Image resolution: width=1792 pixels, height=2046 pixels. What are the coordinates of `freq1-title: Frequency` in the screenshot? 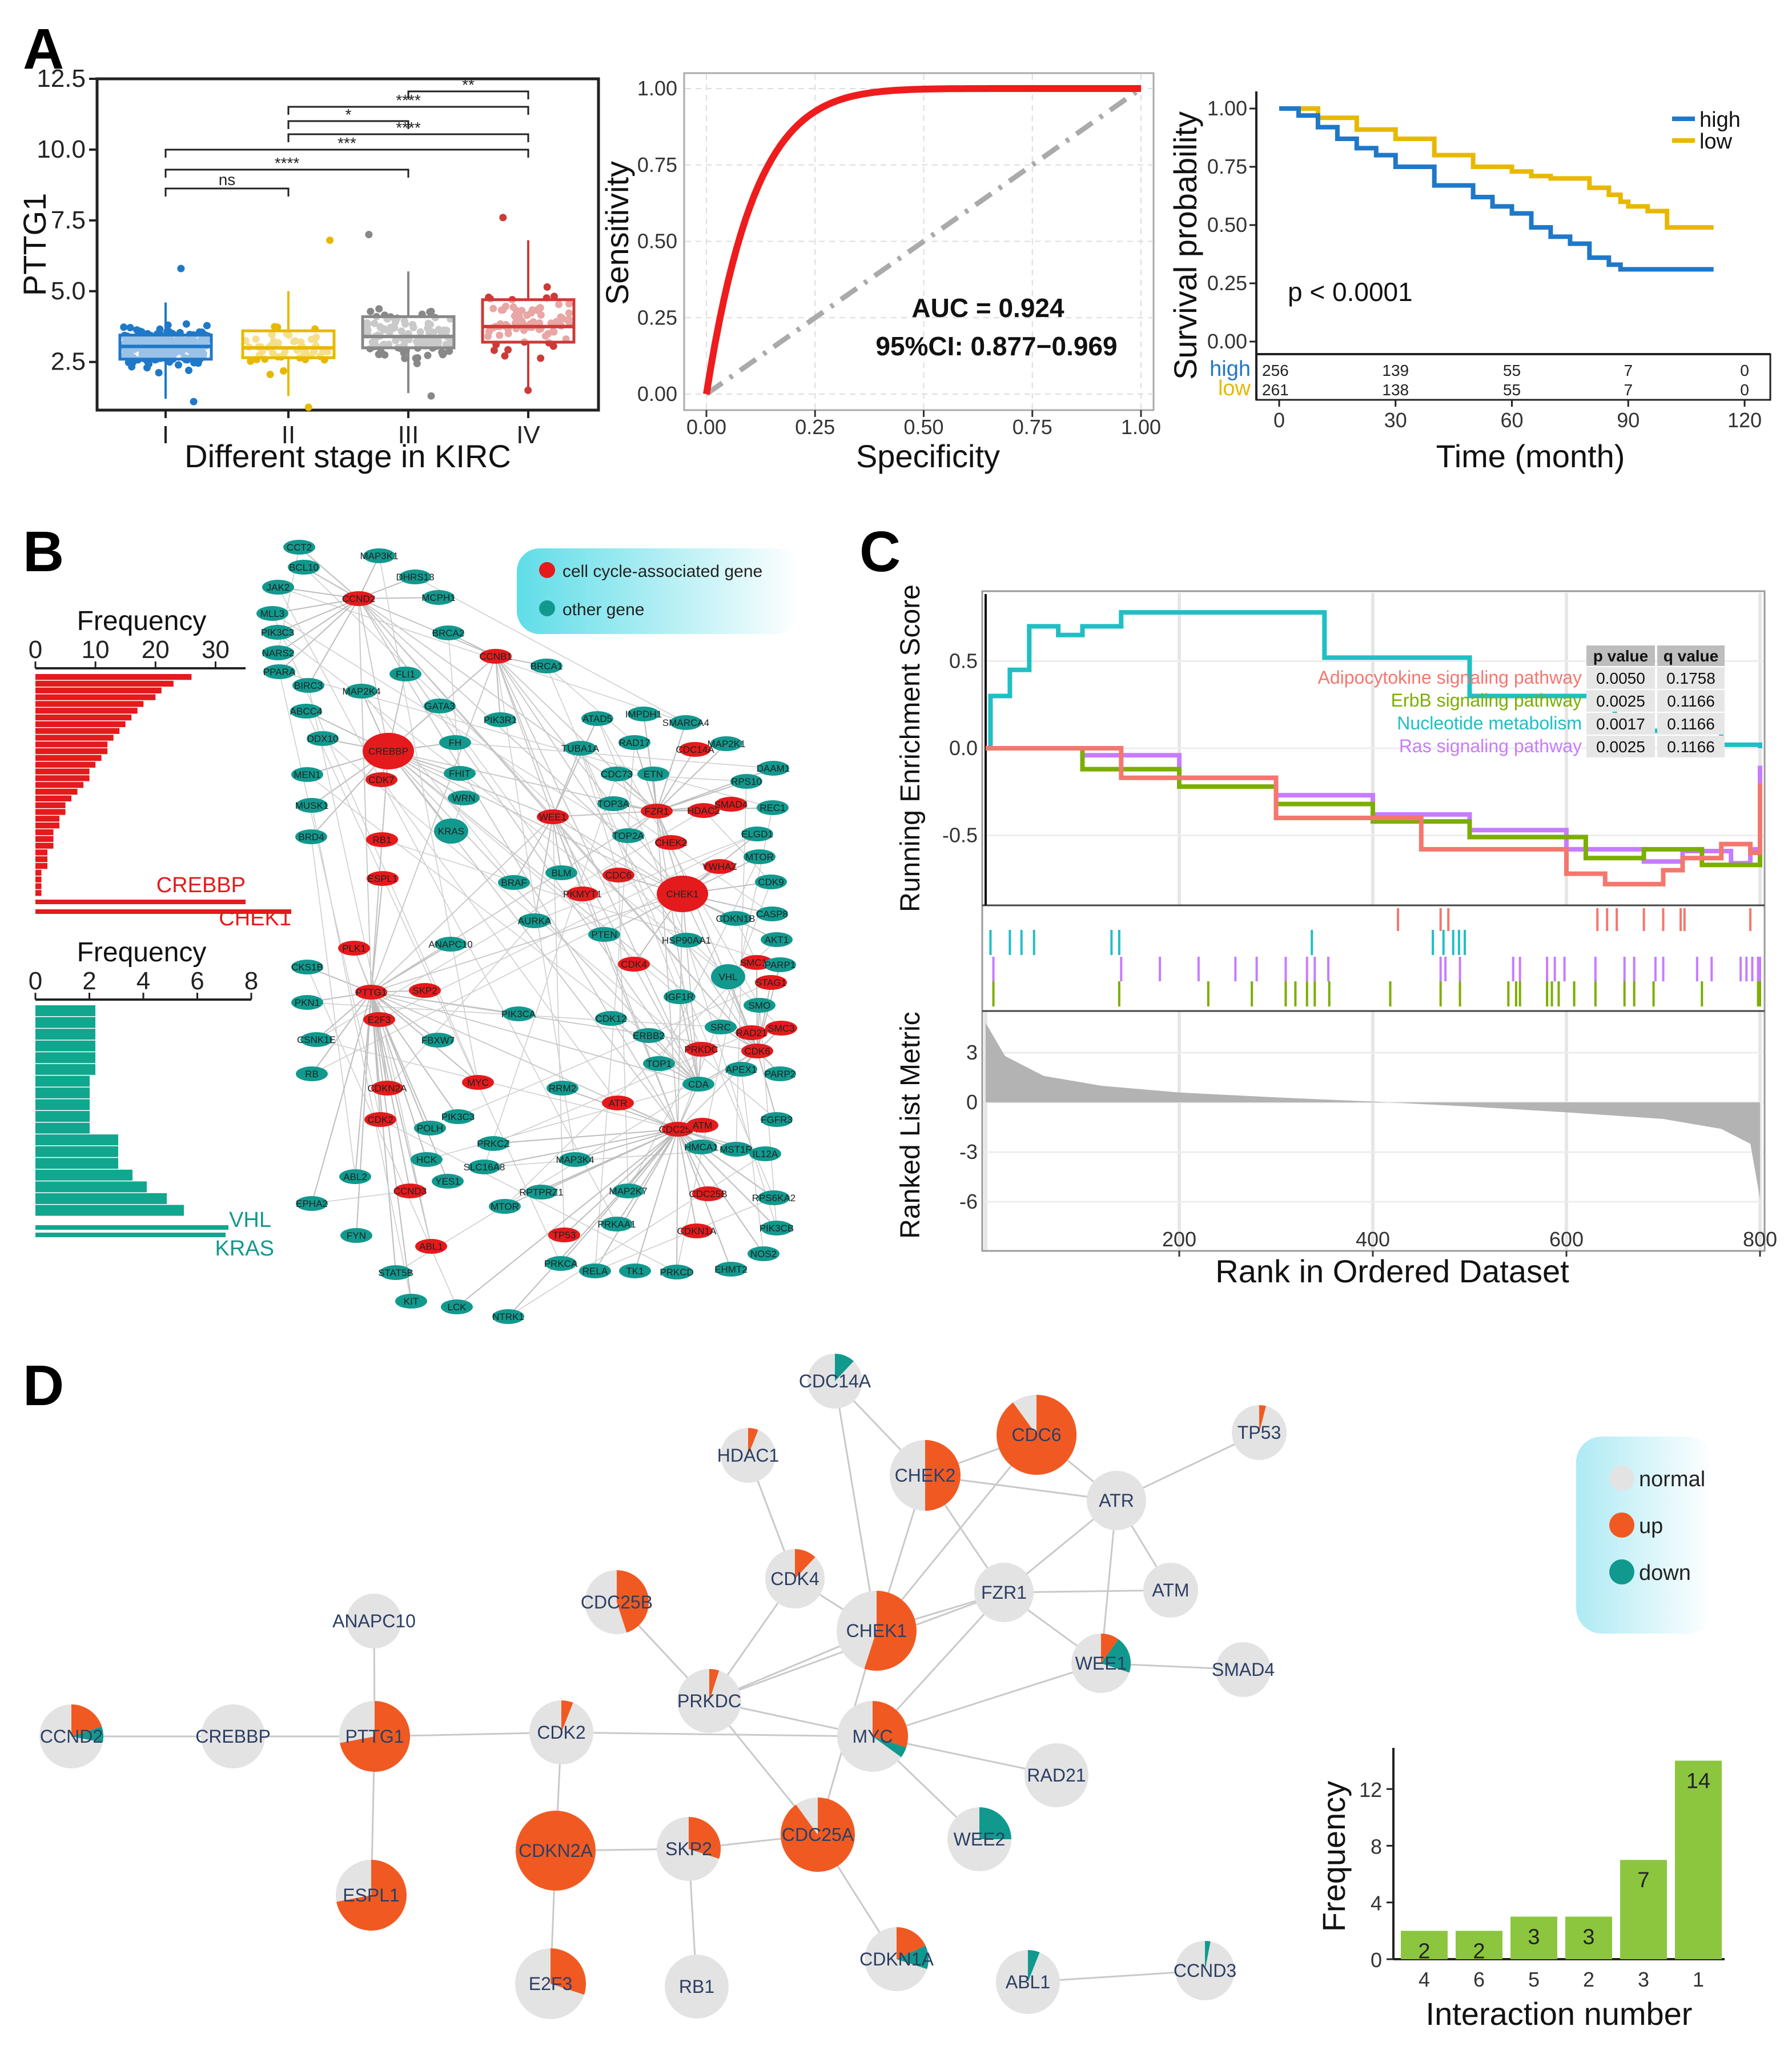 It's located at (142, 621).